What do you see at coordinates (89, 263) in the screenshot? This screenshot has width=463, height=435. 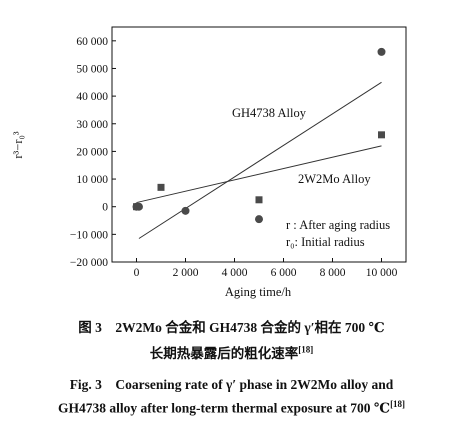 I see `y-tick-label: −20 000` at bounding box center [89, 263].